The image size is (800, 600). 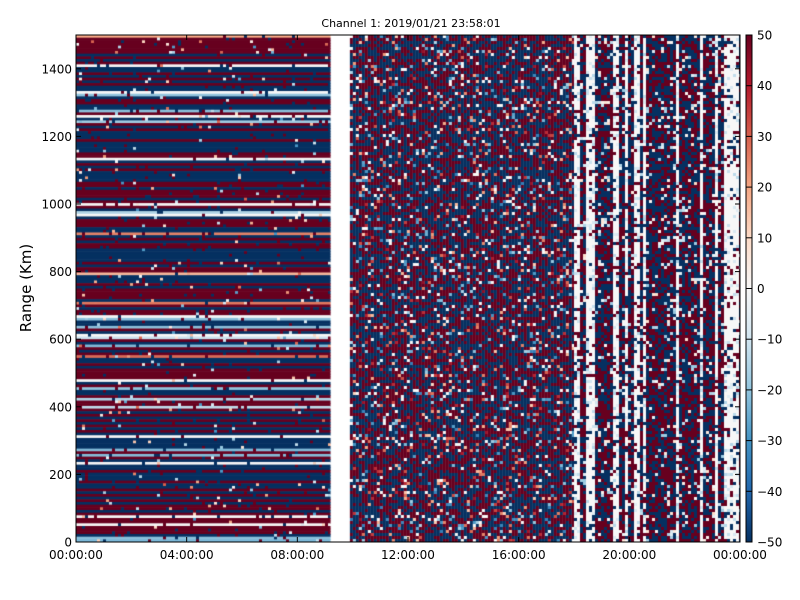 What do you see at coordinates (764, 188) in the screenshot?
I see `colorbar-tick-label: 20` at bounding box center [764, 188].